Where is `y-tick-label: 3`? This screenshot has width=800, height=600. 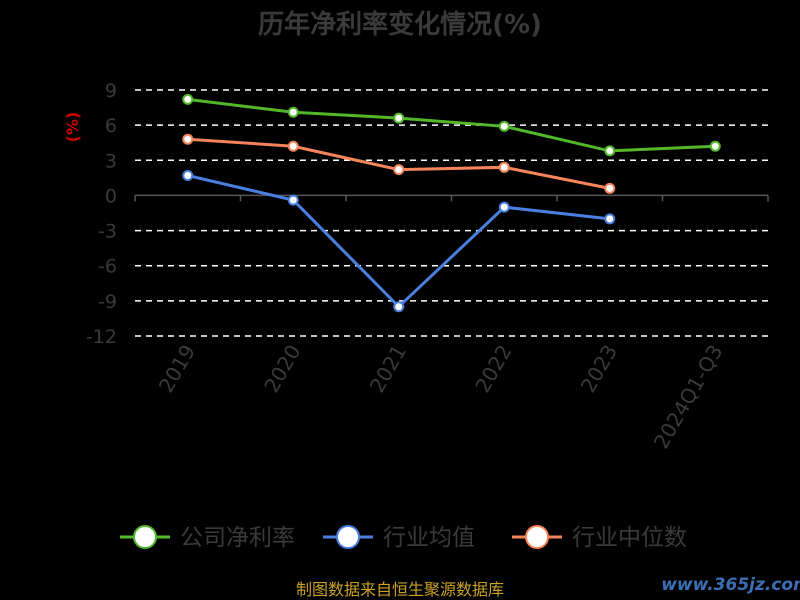 y-tick-label: 3 is located at coordinates (111, 161).